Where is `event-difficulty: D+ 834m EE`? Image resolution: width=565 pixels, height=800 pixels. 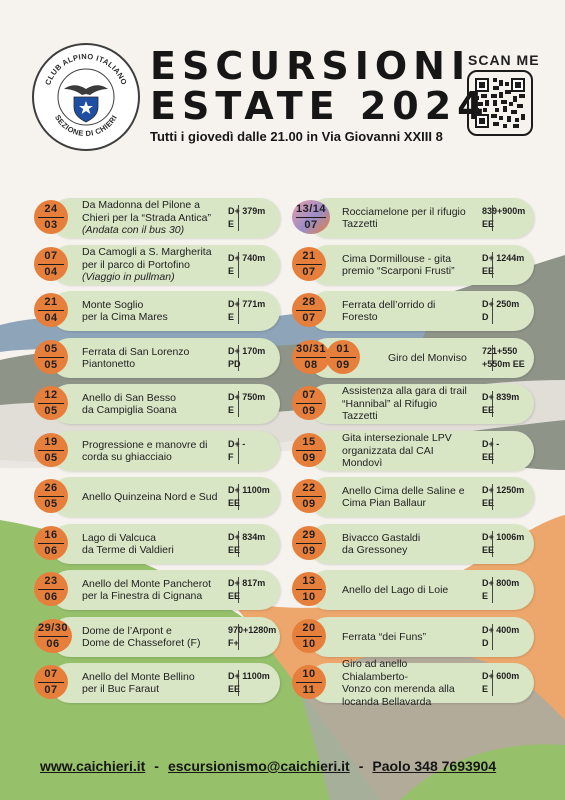 event-difficulty: D+ 834m EE is located at coordinates (246, 544).